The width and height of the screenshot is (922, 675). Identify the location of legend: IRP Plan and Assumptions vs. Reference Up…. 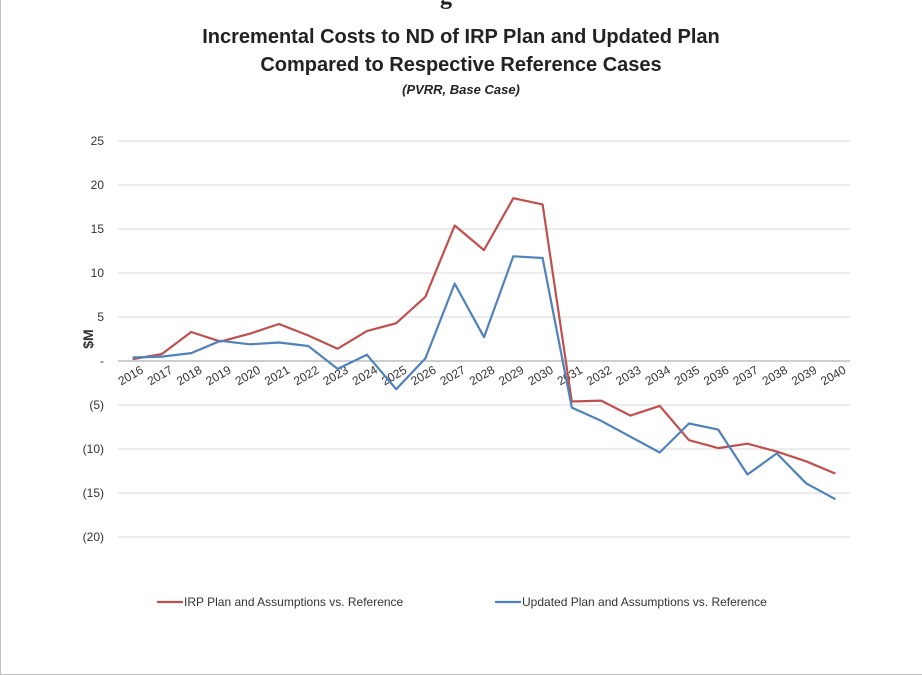
(462, 602).